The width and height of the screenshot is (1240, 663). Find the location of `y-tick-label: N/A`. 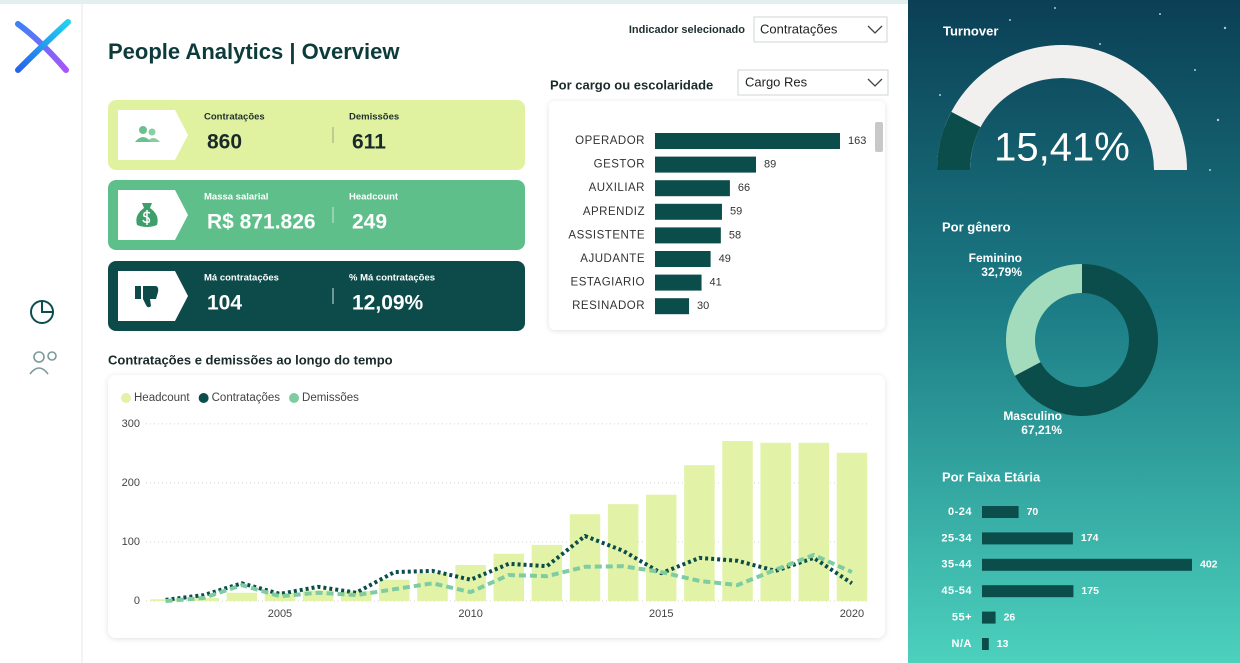

y-tick-label: N/A is located at coordinates (962, 644).